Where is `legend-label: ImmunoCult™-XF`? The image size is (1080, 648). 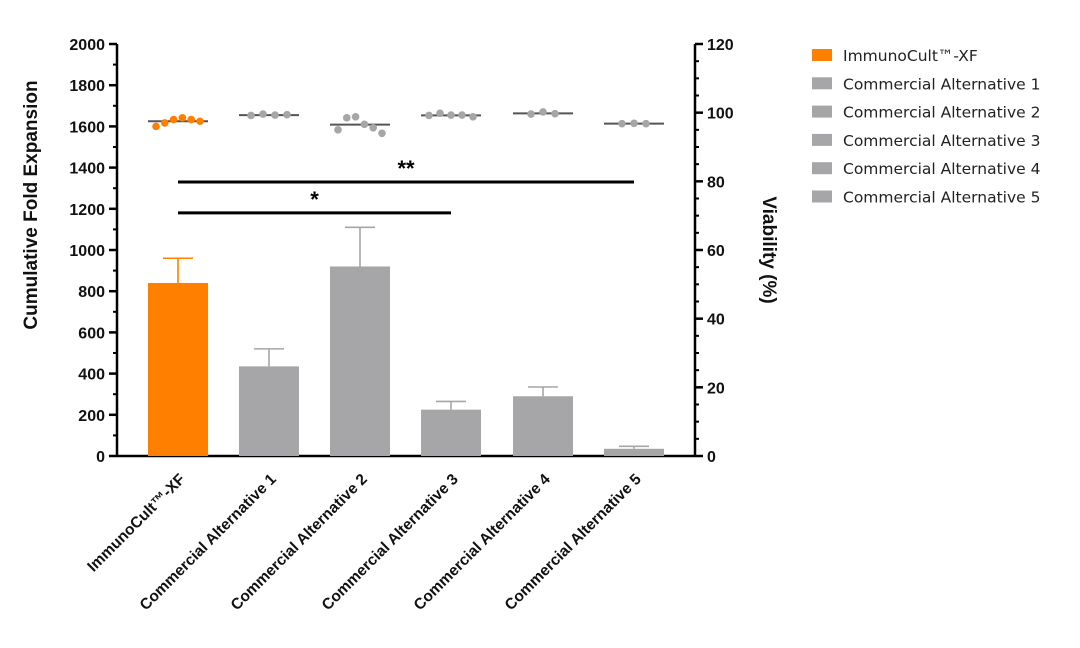 legend-label: ImmunoCult™-XF is located at coordinates (910, 56).